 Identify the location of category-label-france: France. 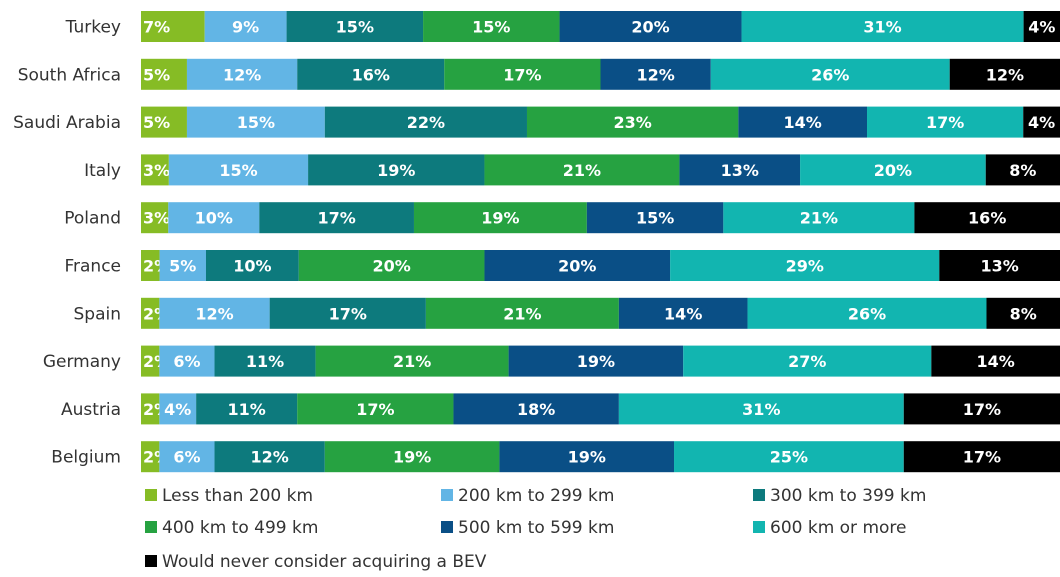
(92, 267).